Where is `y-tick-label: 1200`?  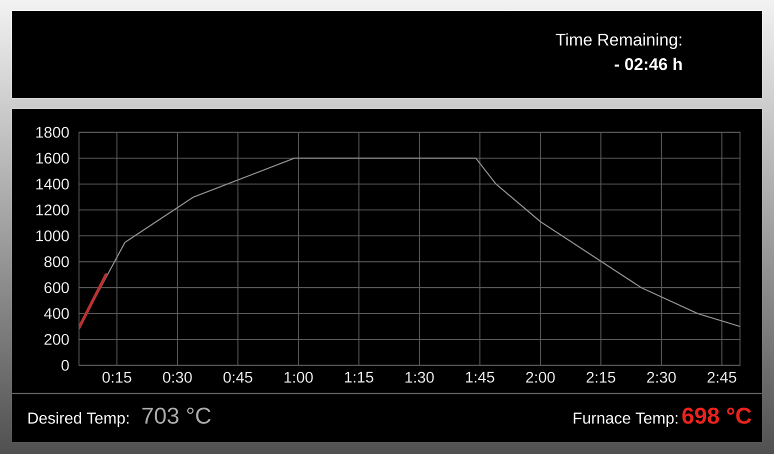
y-tick-label: 1200 is located at coordinates (52, 210).